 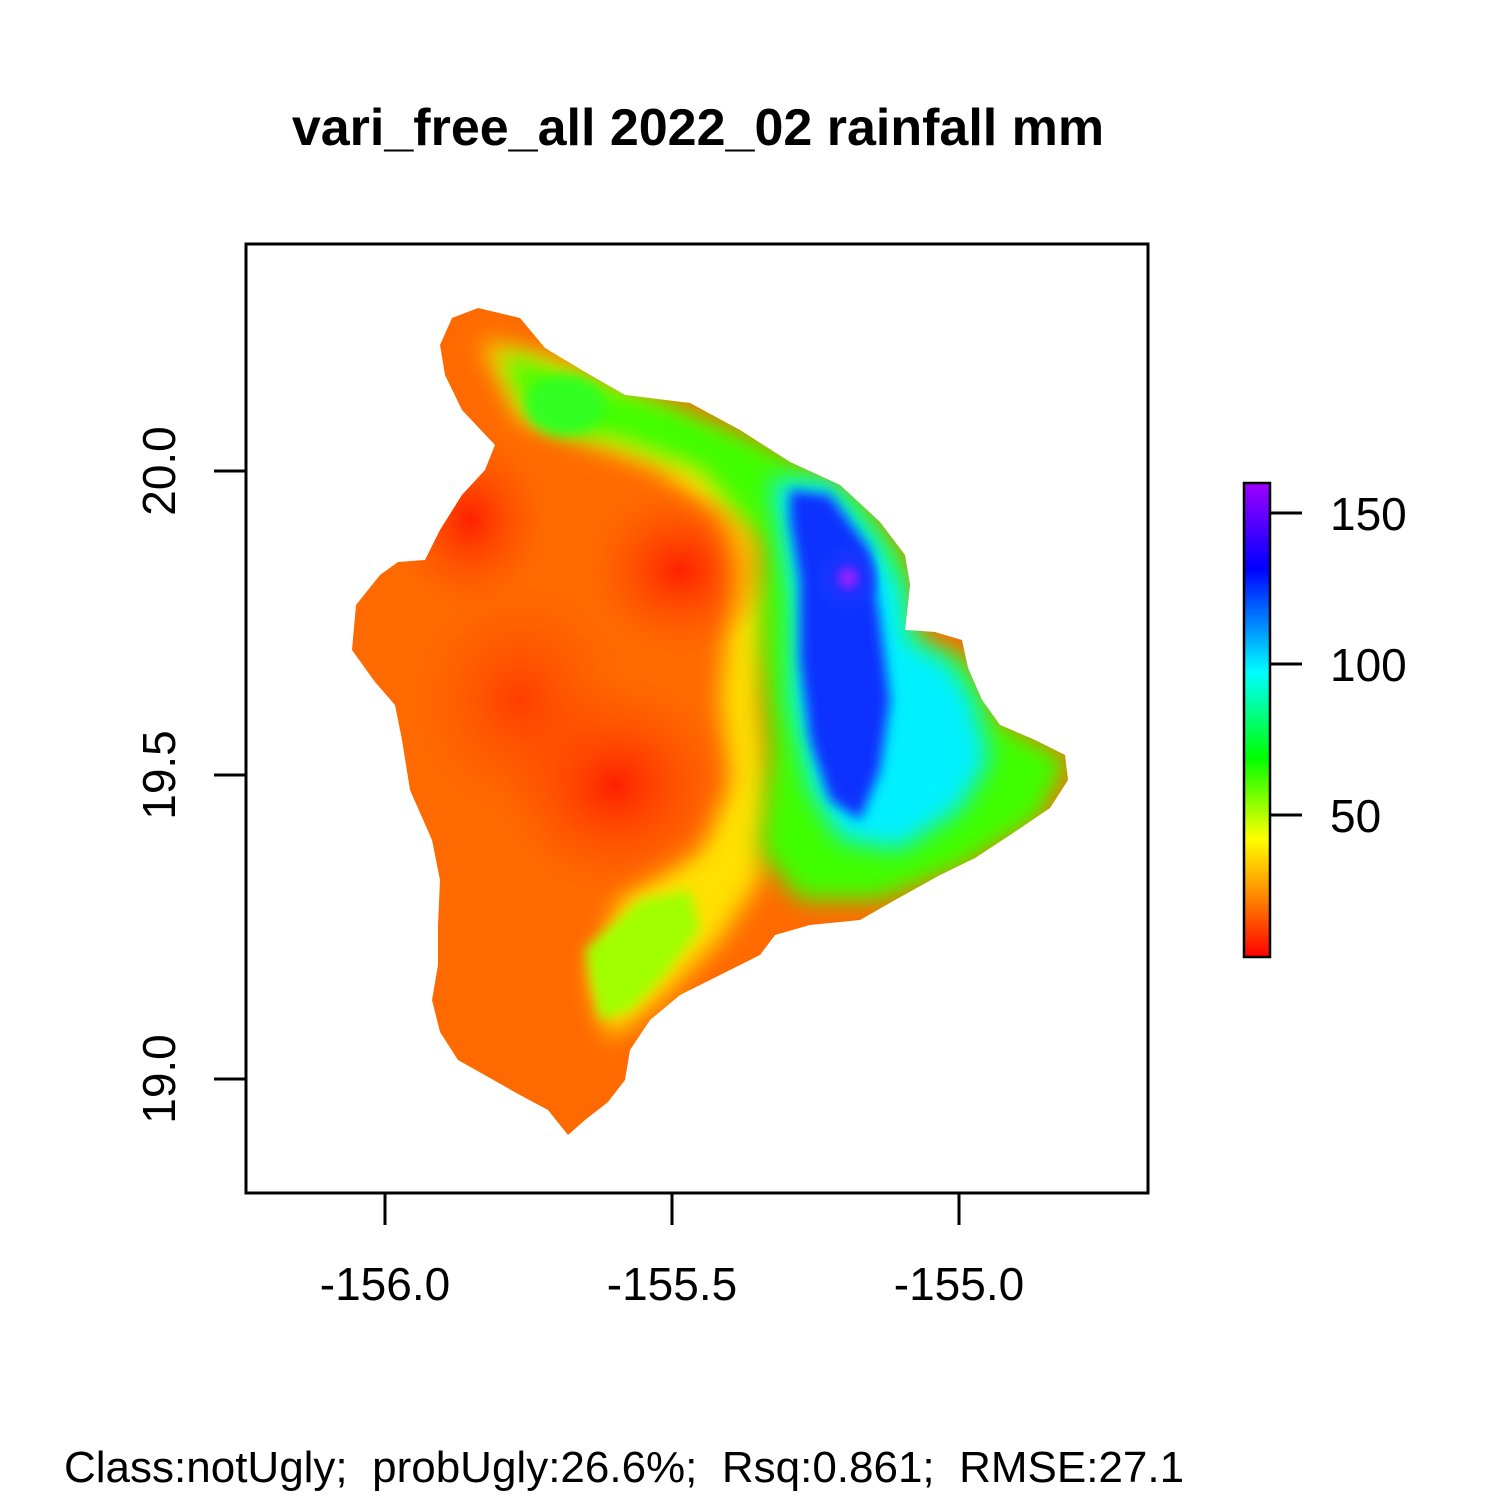 I want to click on legend-color-bar, so click(x=1257, y=720).